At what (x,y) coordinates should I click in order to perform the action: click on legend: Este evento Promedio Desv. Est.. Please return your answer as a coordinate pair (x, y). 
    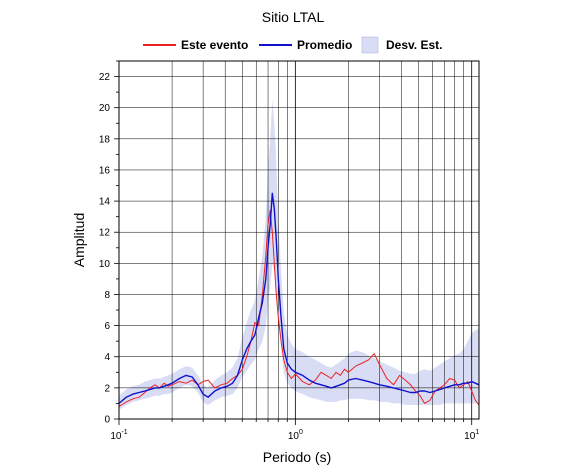
    Looking at the image, I should click on (292, 45).